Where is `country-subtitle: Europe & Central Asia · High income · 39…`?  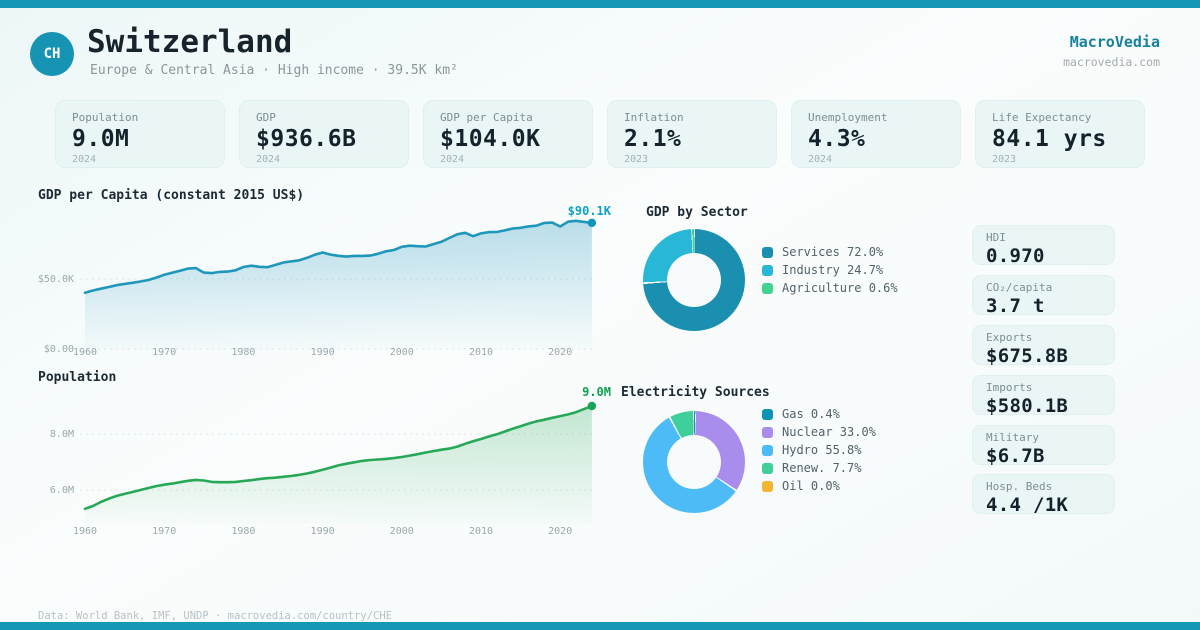 country-subtitle: Europe & Central Asia · High income · 39… is located at coordinates (274, 70).